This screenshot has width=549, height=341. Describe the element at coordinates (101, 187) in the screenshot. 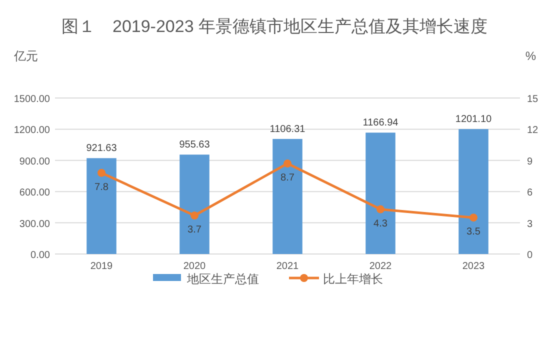

I see `data-label: 7.8` at that location.